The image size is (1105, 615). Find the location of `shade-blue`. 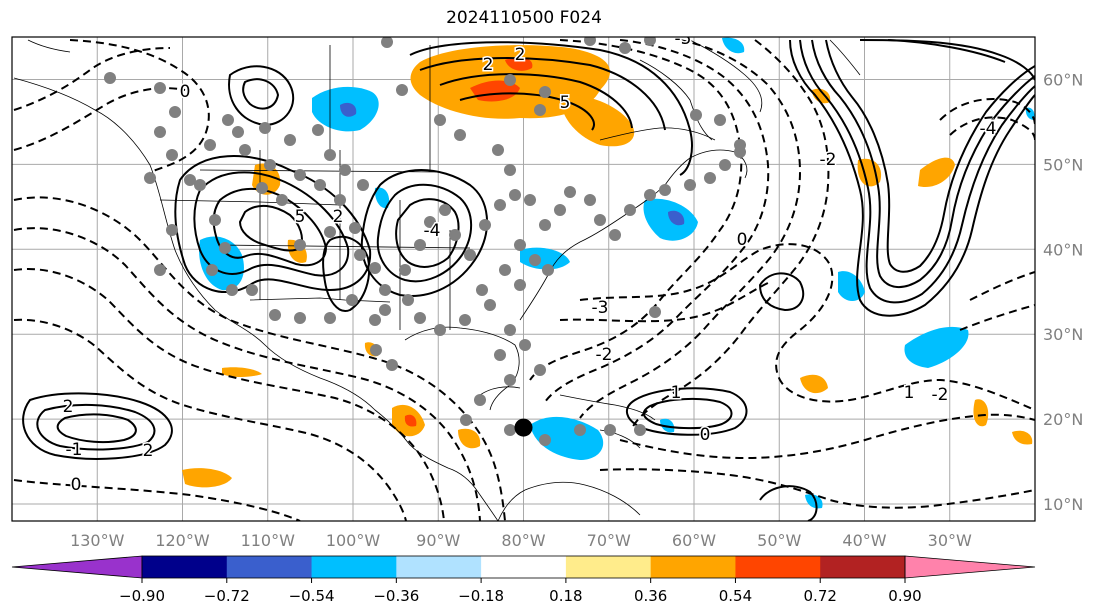

shade-blue is located at coordinates (221, 263).